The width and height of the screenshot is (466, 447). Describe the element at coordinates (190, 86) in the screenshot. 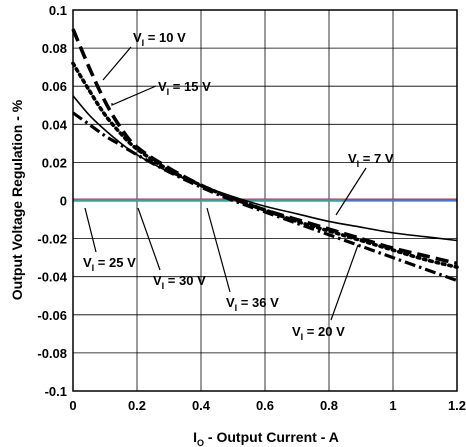

I see `annotation-suffix: = 15 V` at that location.